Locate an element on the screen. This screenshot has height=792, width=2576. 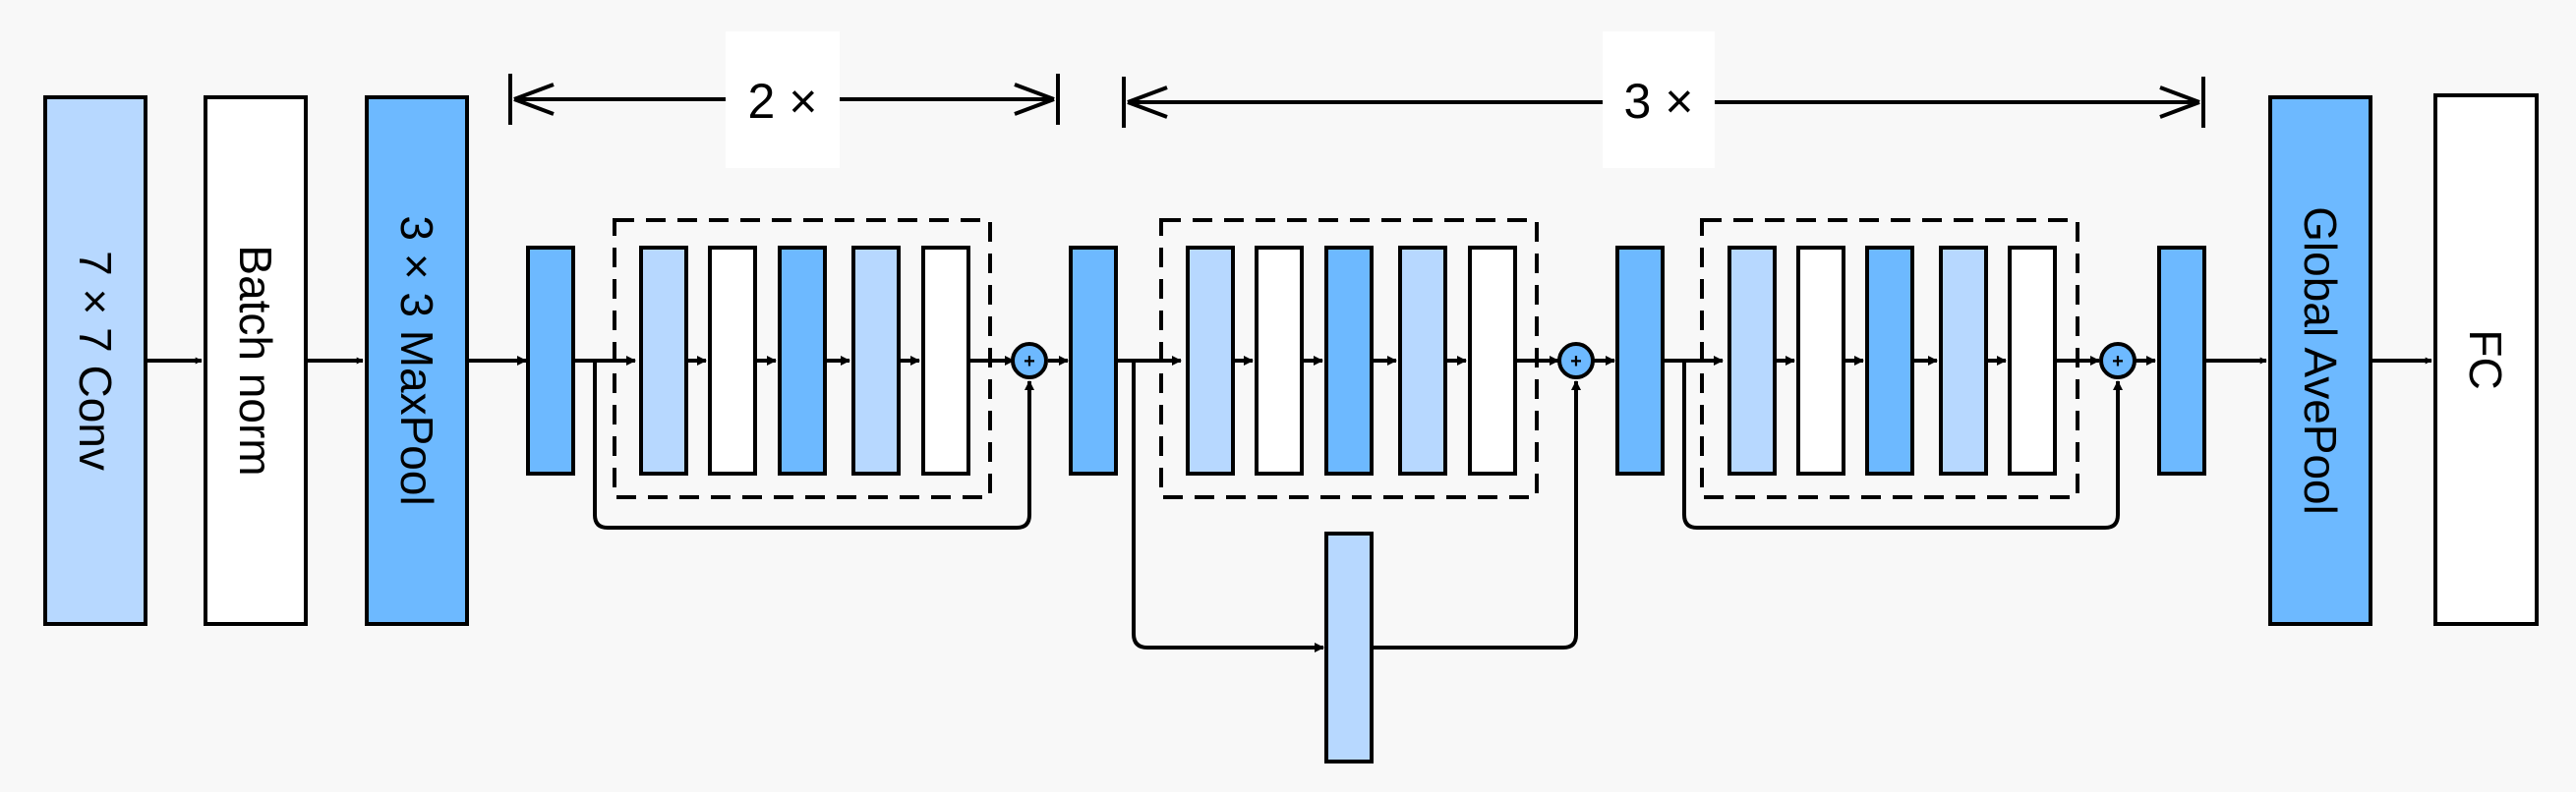
global-avepool-label: Global AvePool is located at coordinates (2320, 360).